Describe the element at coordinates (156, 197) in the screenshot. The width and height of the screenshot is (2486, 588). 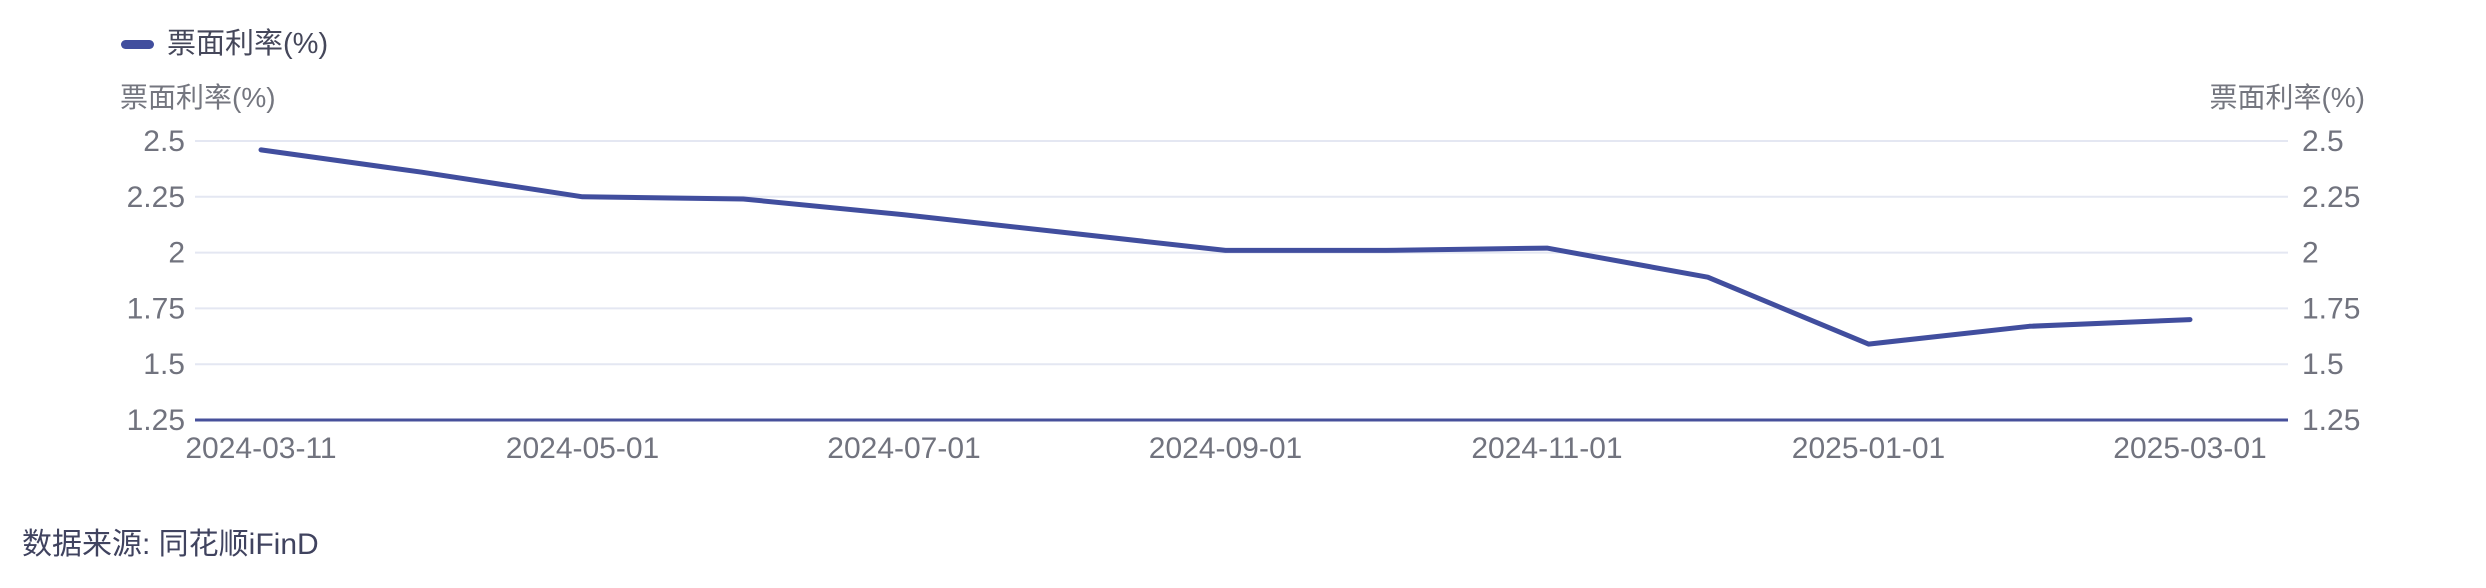
I see `y-axis-tick-label-left: 2.25` at that location.